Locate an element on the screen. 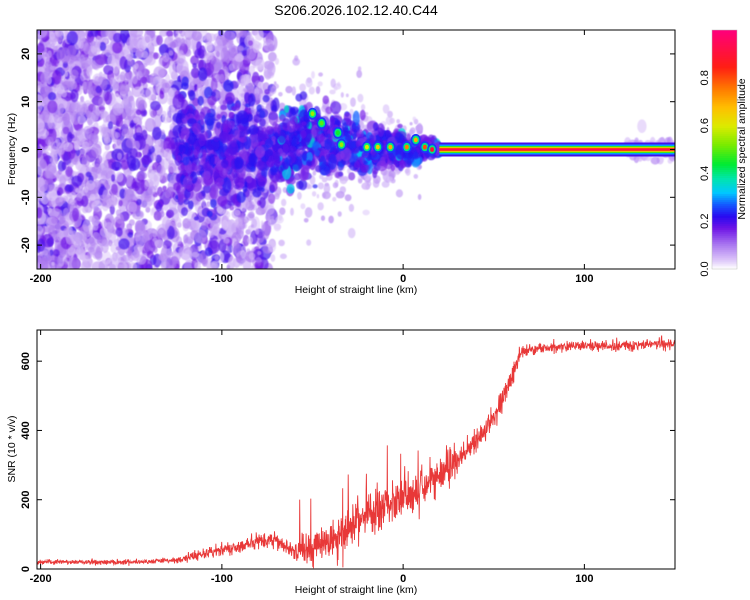 This screenshot has width=750, height=600. carrier-band is located at coordinates (557, 149).